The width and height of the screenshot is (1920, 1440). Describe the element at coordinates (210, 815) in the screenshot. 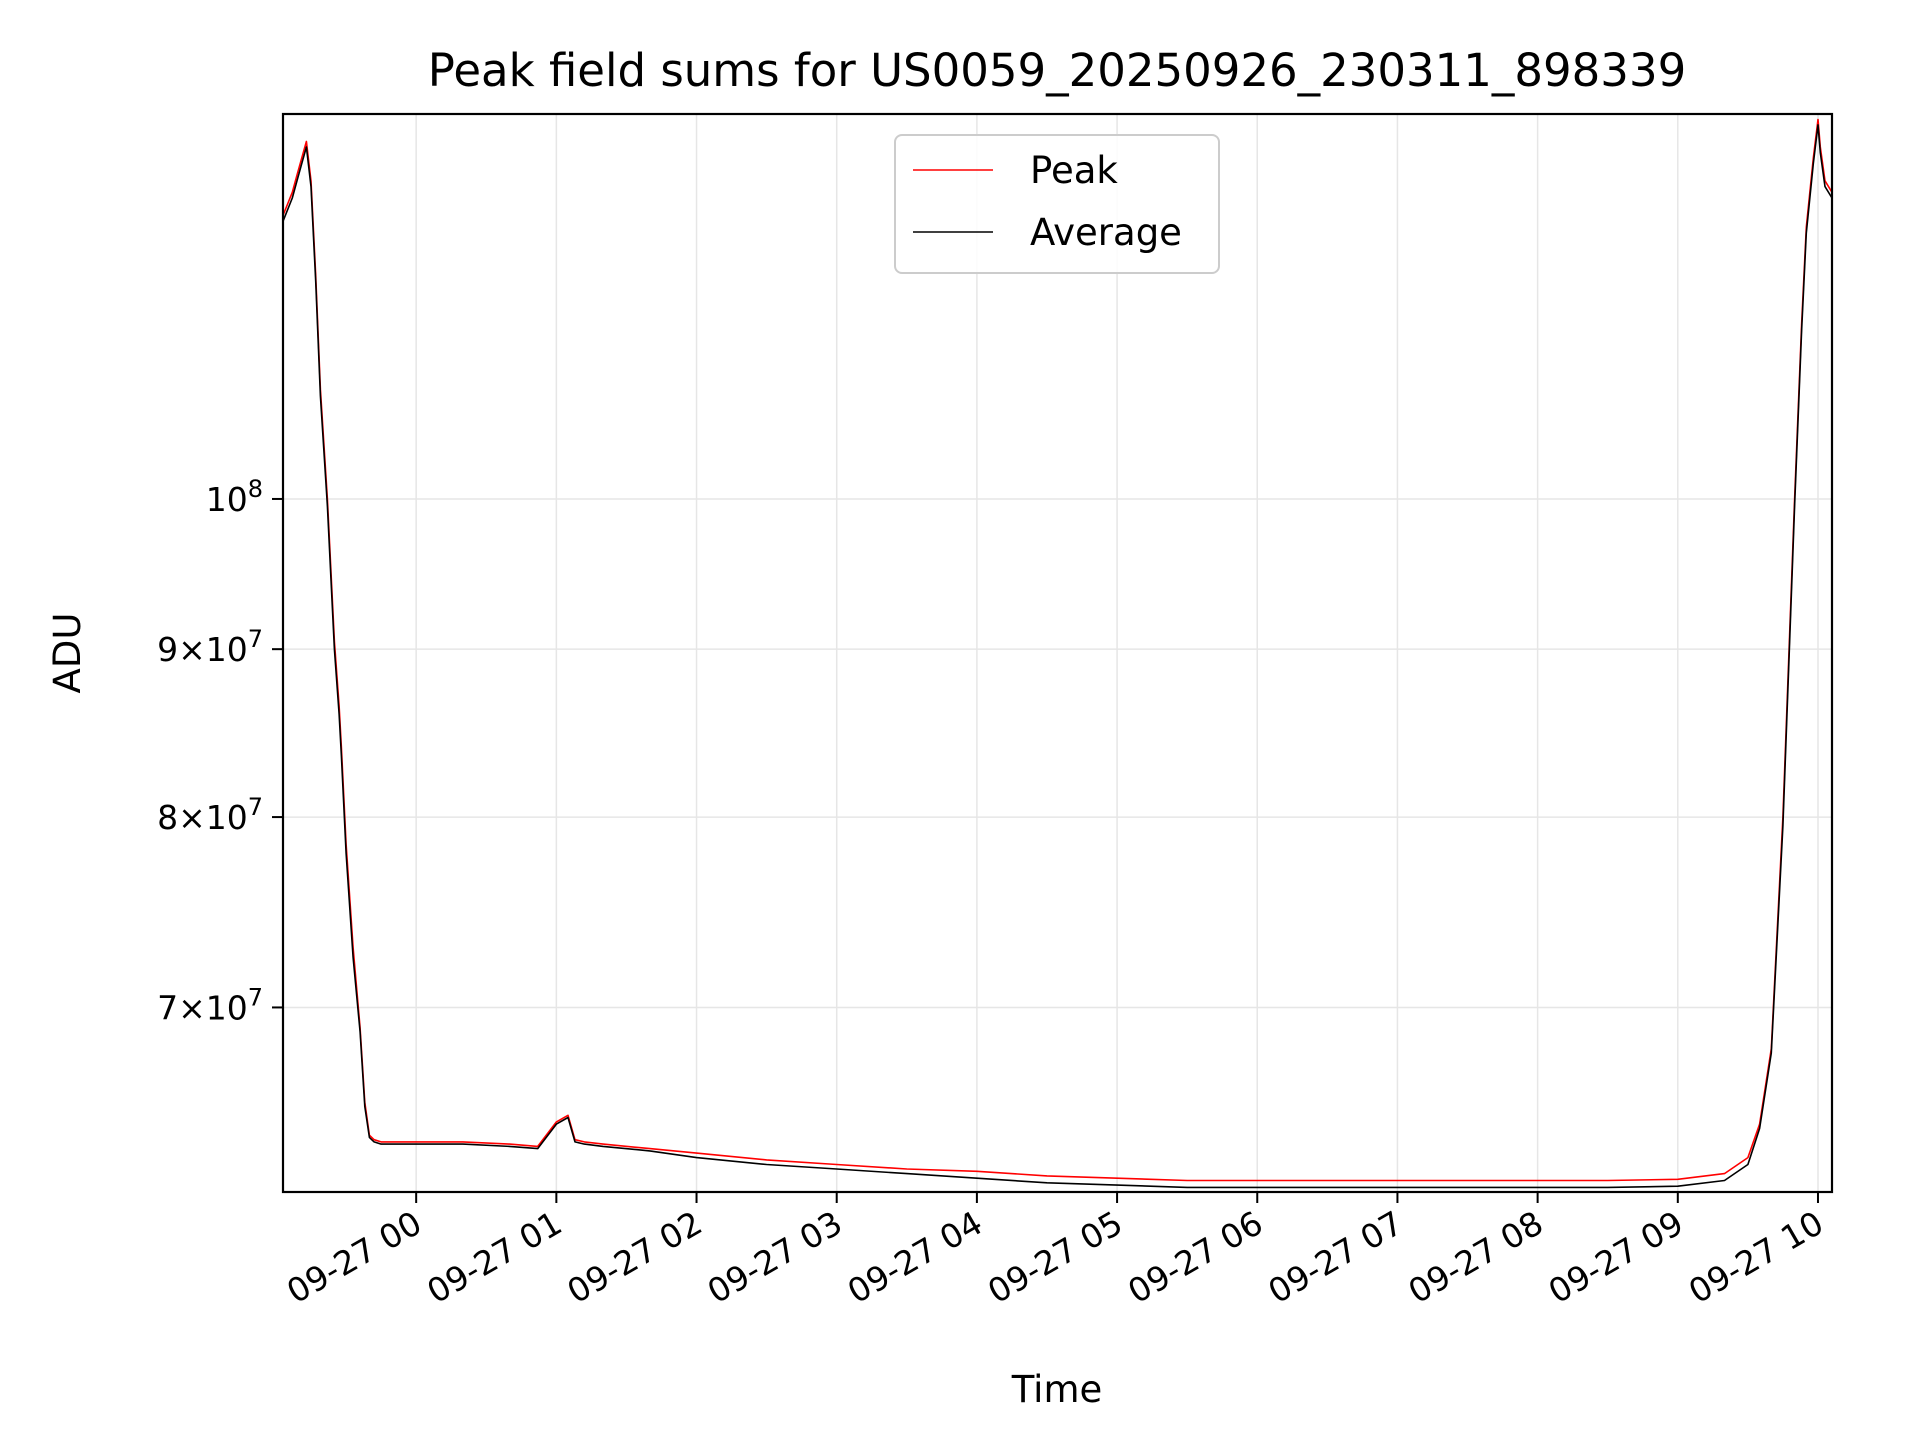

I see `y-tick-label: 8×107` at that location.